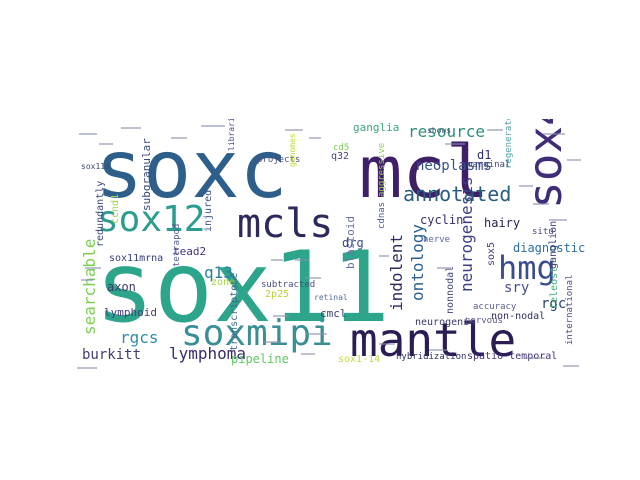 The image size is (640, 480). I want to click on word: mcl, so click(424, 172).